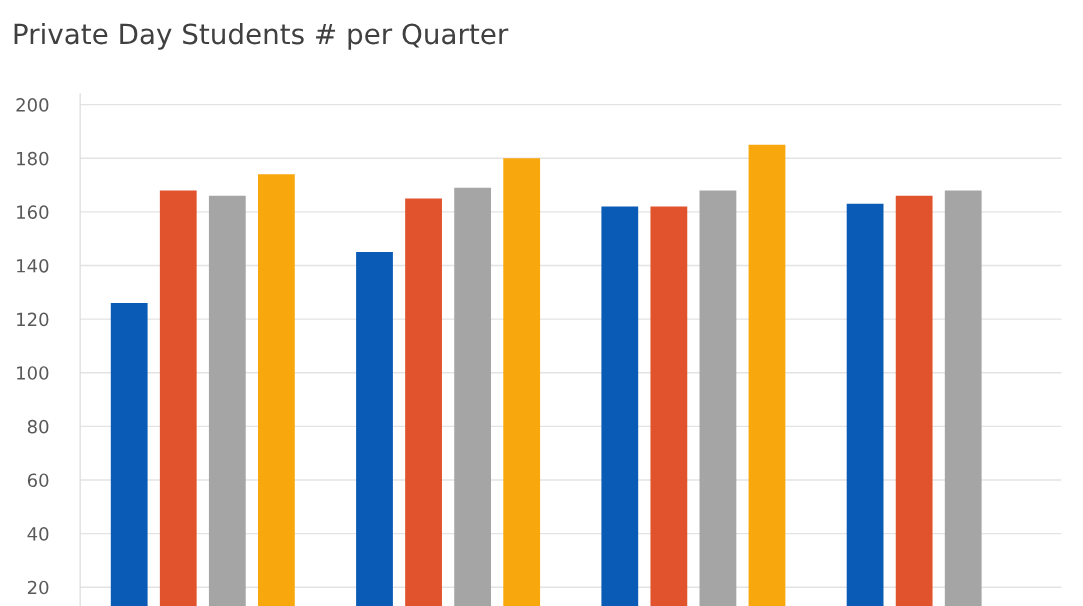  I want to click on y-tick-label: 180, so click(33, 158).